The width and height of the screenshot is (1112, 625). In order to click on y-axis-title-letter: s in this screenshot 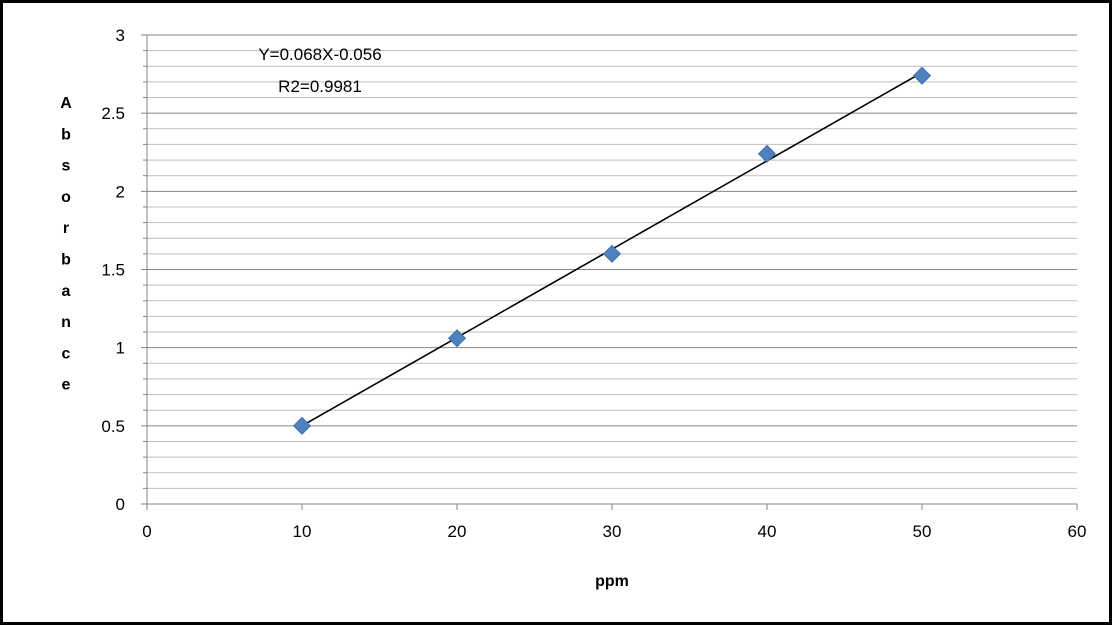, I will do `click(66, 166)`.